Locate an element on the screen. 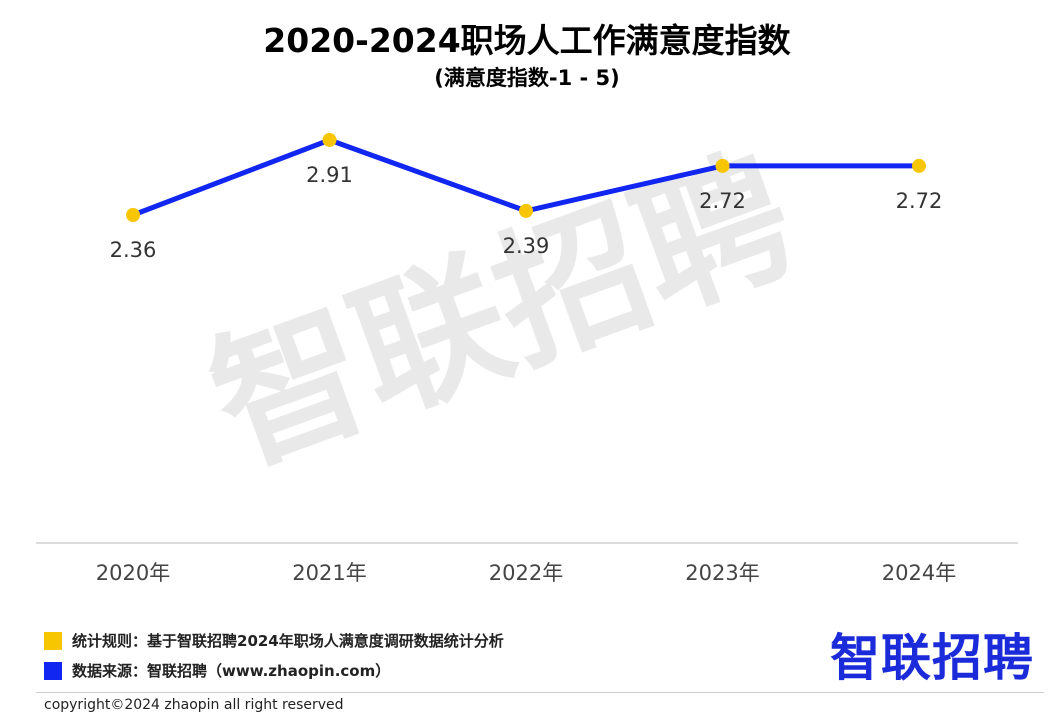 This screenshot has height=721, width=1054. legend-rule: 统计规则：基于智联招聘2024年职场人满意度调研数据统计分析 is located at coordinates (274, 640).